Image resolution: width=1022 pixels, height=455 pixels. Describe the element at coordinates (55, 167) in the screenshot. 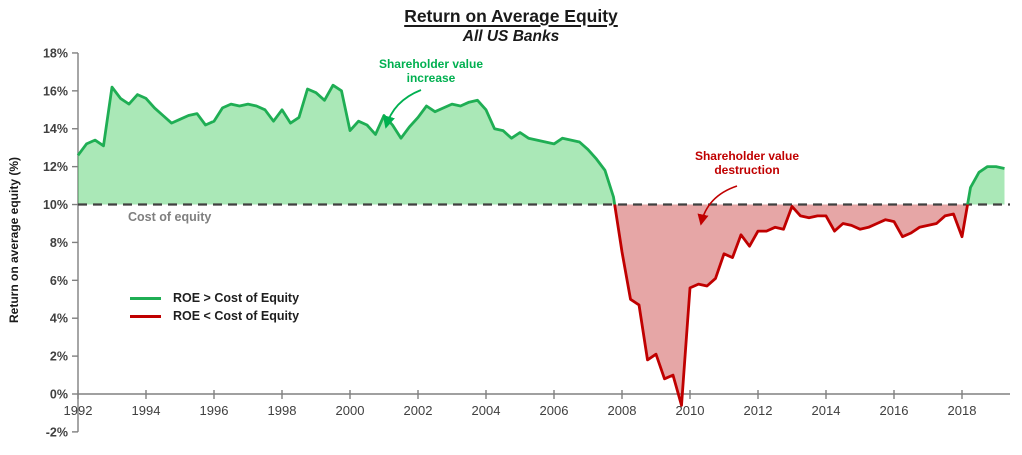

I see `y-tick-label: 12%` at that location.